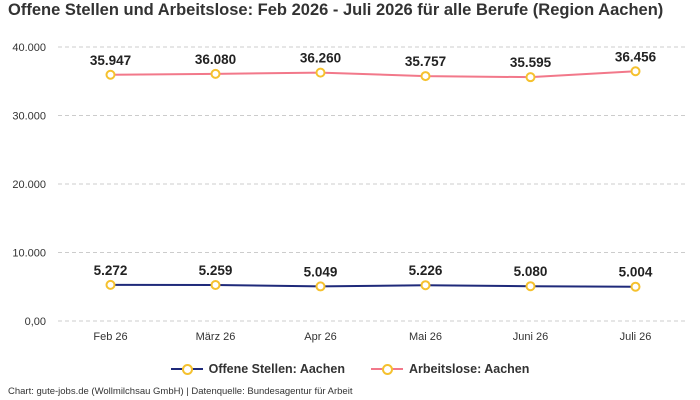 This screenshot has height=400, width=700. I want to click on data-label: 35.757, so click(425, 61).